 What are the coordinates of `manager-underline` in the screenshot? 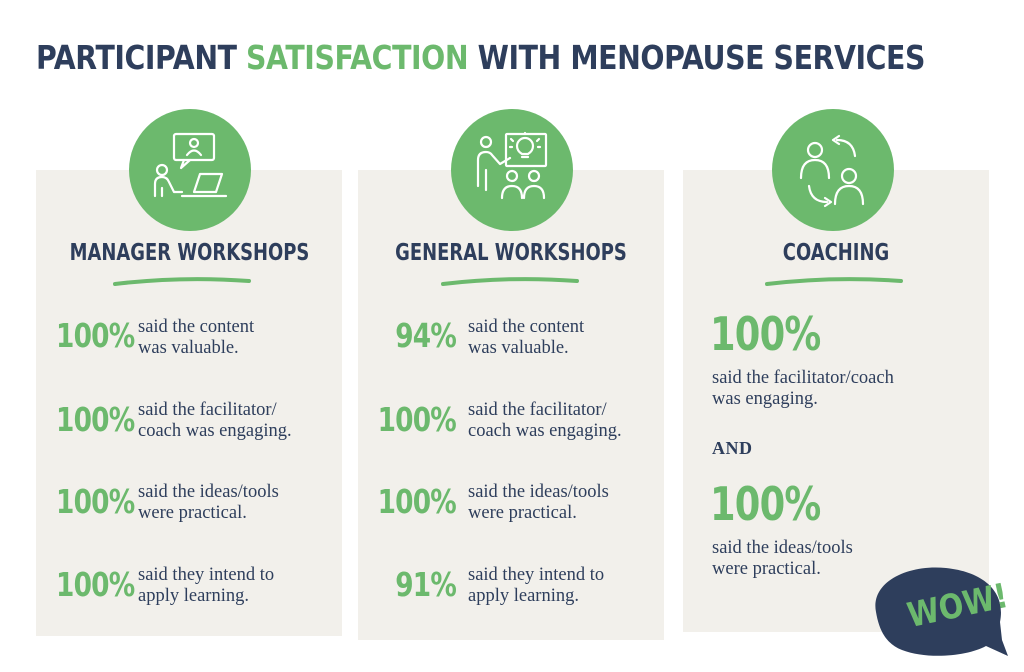 It's located at (182, 281).